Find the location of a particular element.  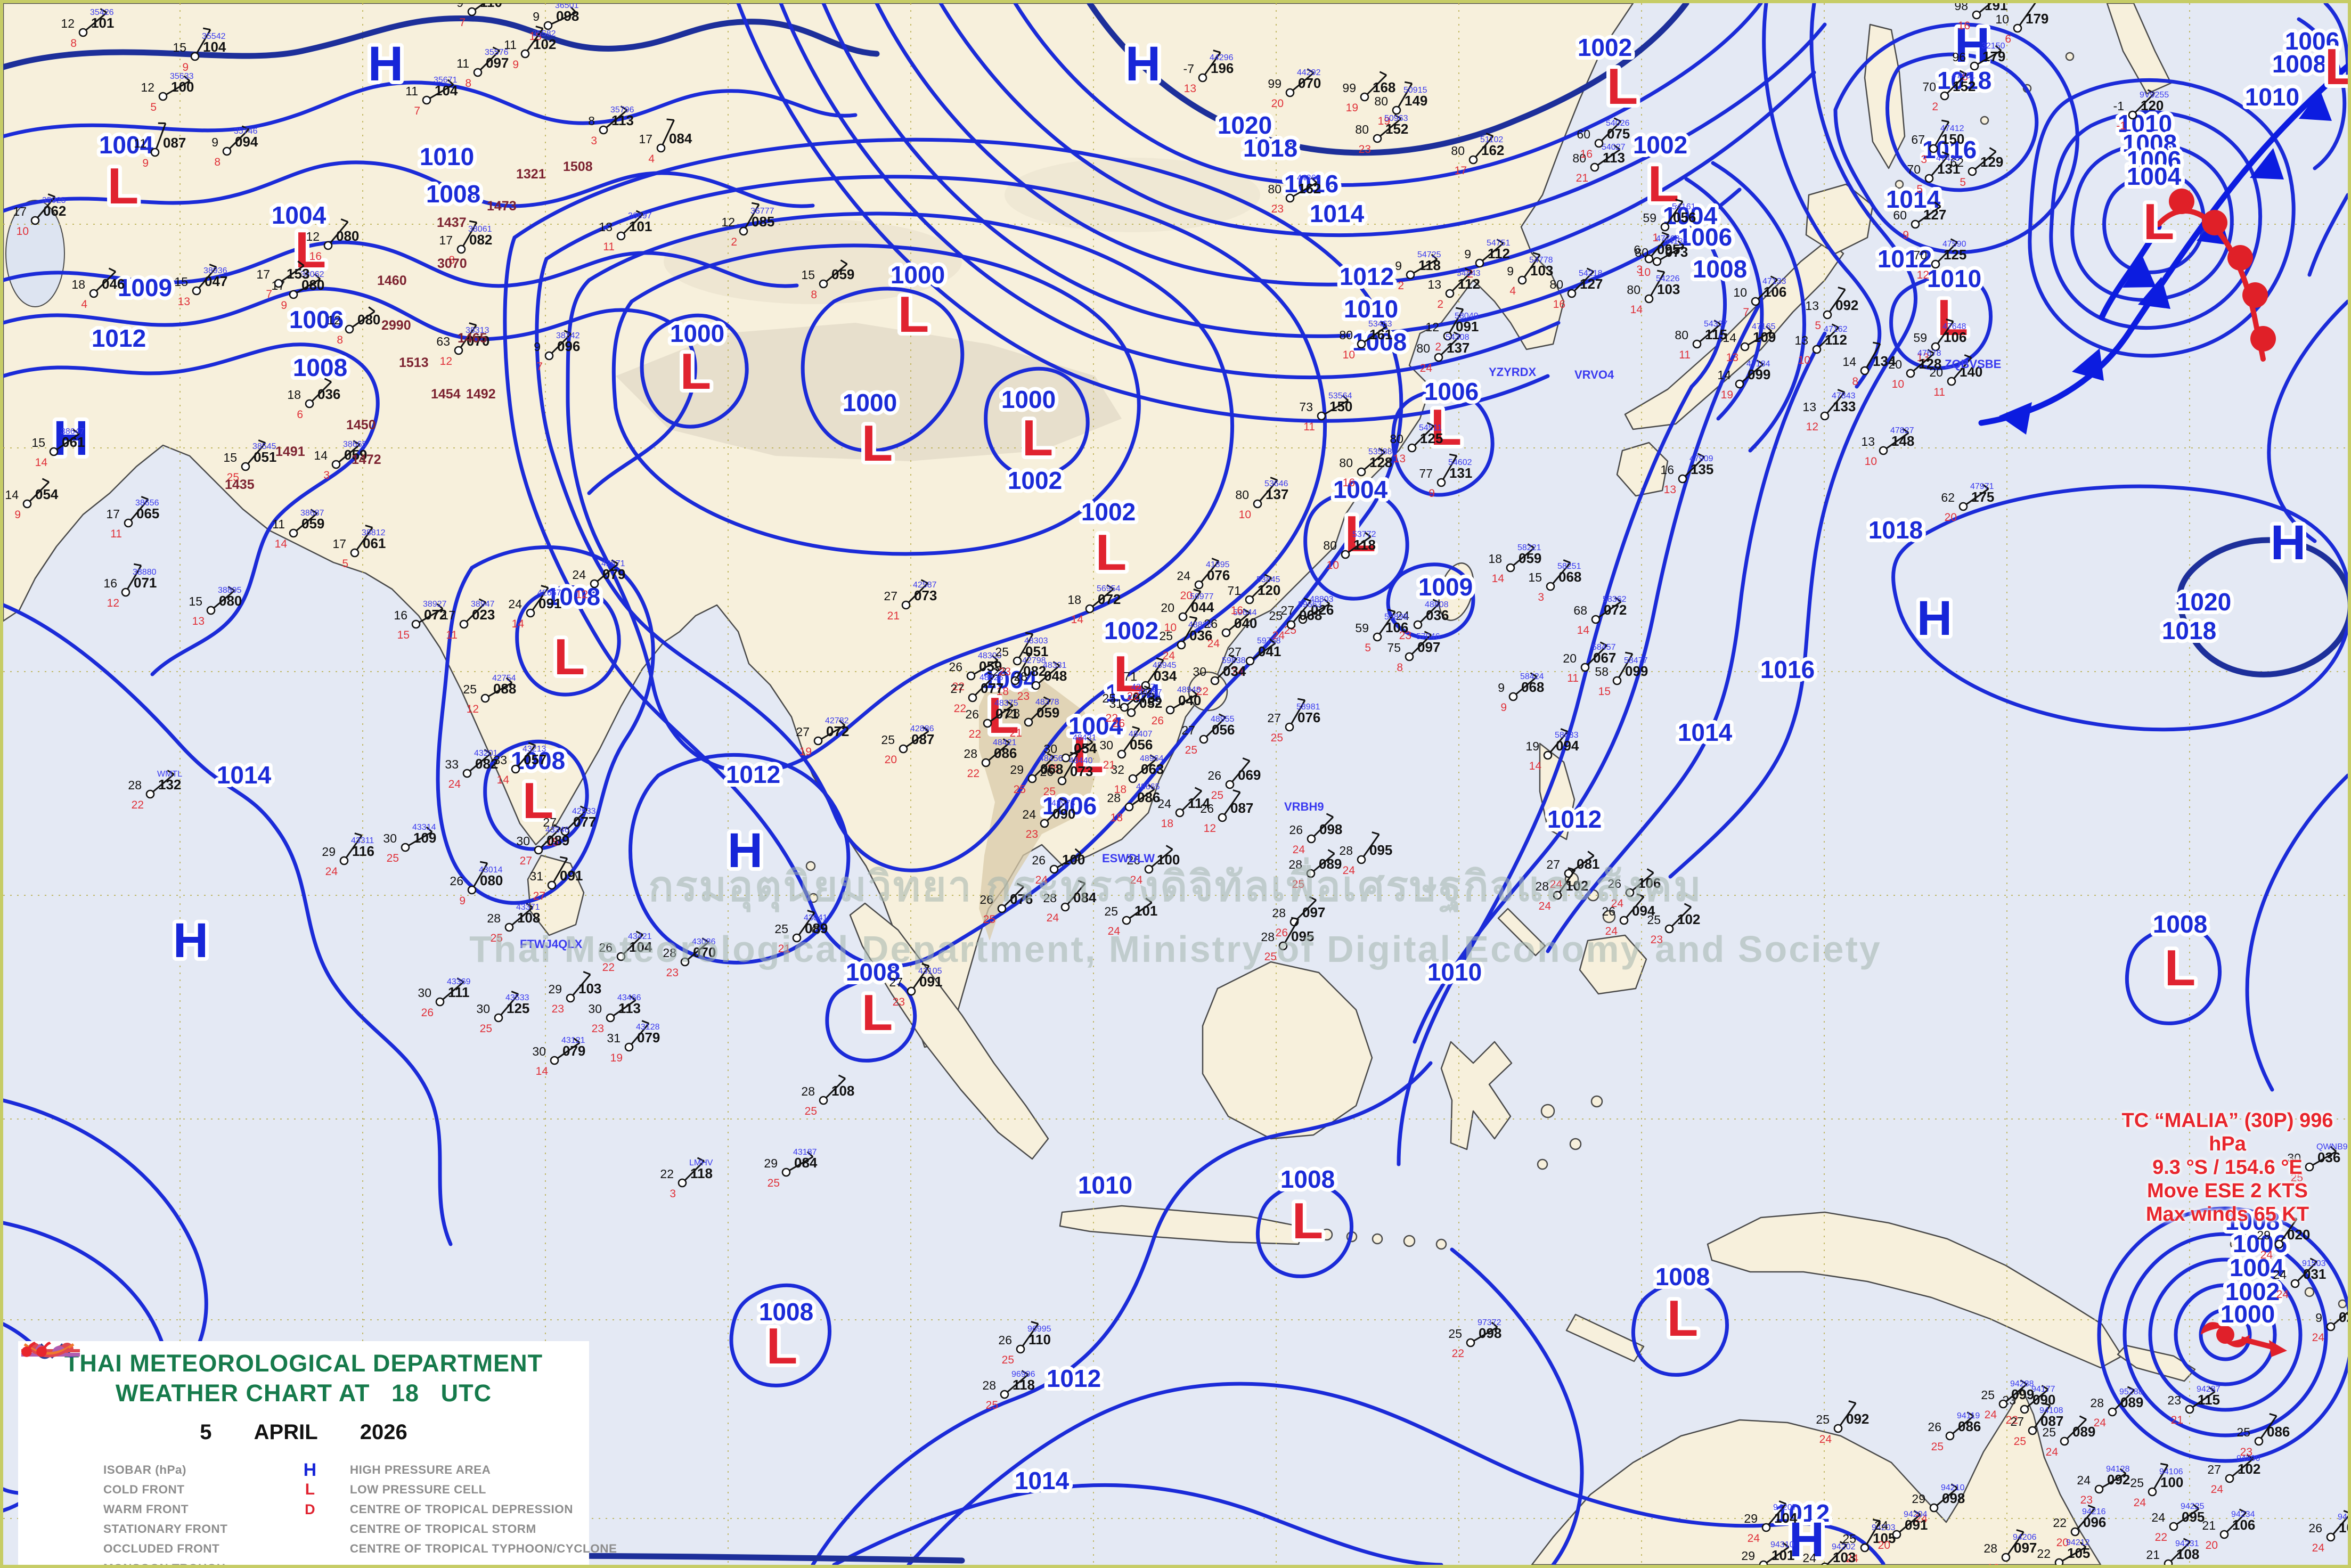

isobar-value-label: 1002 is located at coordinates (1108, 512).